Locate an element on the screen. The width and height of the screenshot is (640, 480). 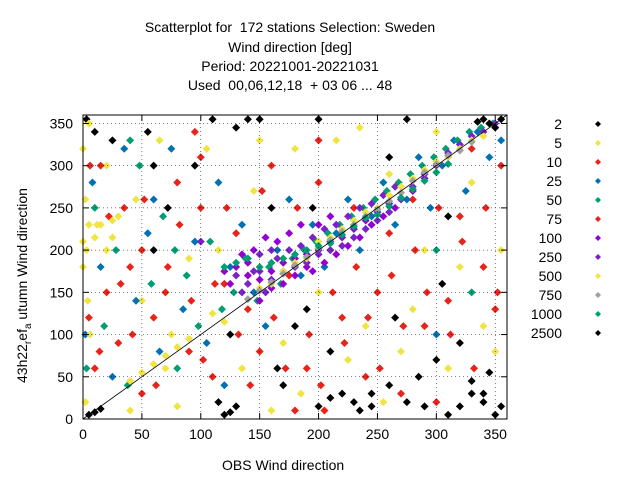
chart-title-line-3: Period: 20221001-20221031 is located at coordinates (290, 66).